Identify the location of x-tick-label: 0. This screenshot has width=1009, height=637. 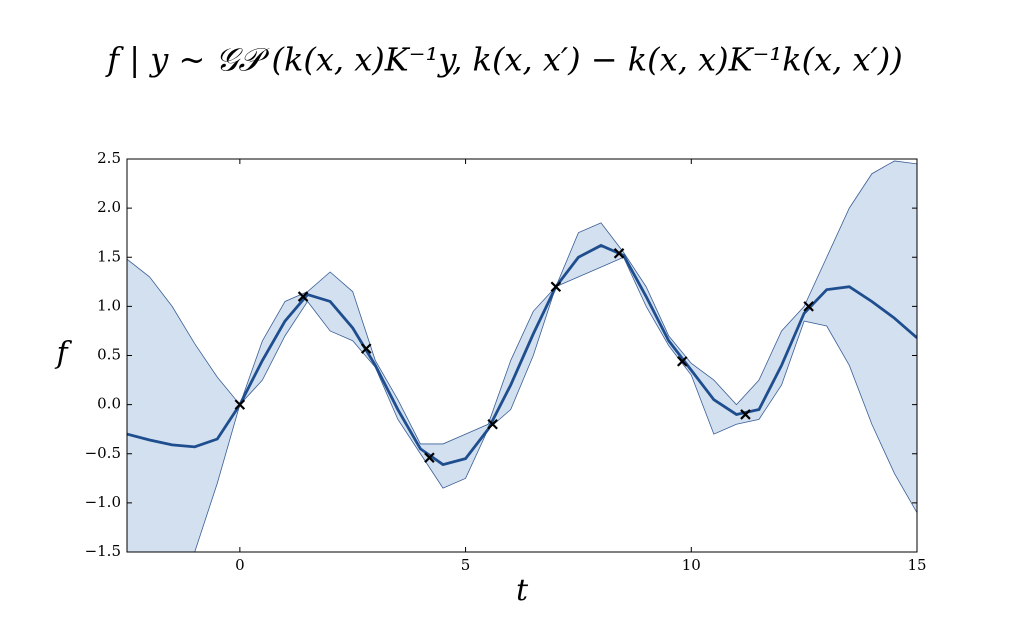
(240, 565).